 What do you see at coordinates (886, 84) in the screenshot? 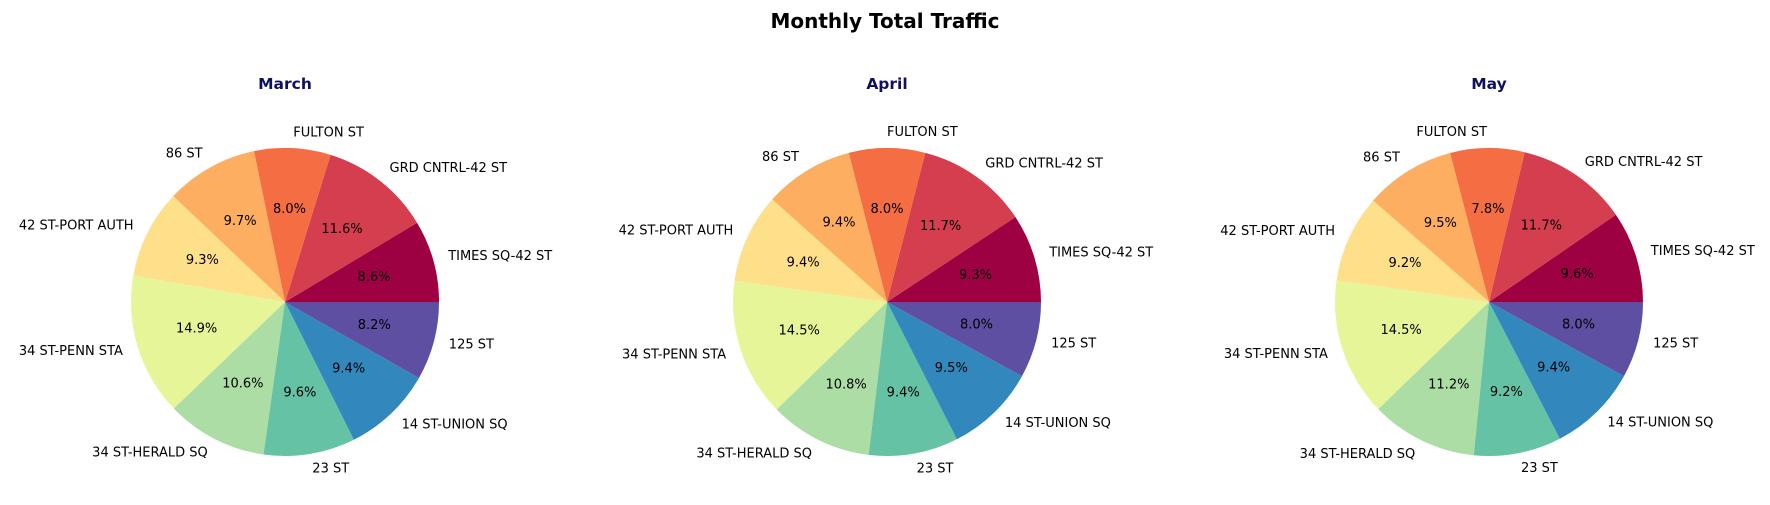
I see `pie-title: April` at bounding box center [886, 84].